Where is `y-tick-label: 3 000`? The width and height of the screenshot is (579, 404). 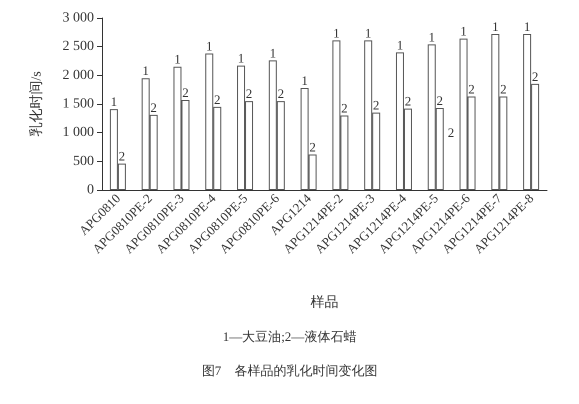 y-tick-label: 3 000 is located at coordinates (78, 18).